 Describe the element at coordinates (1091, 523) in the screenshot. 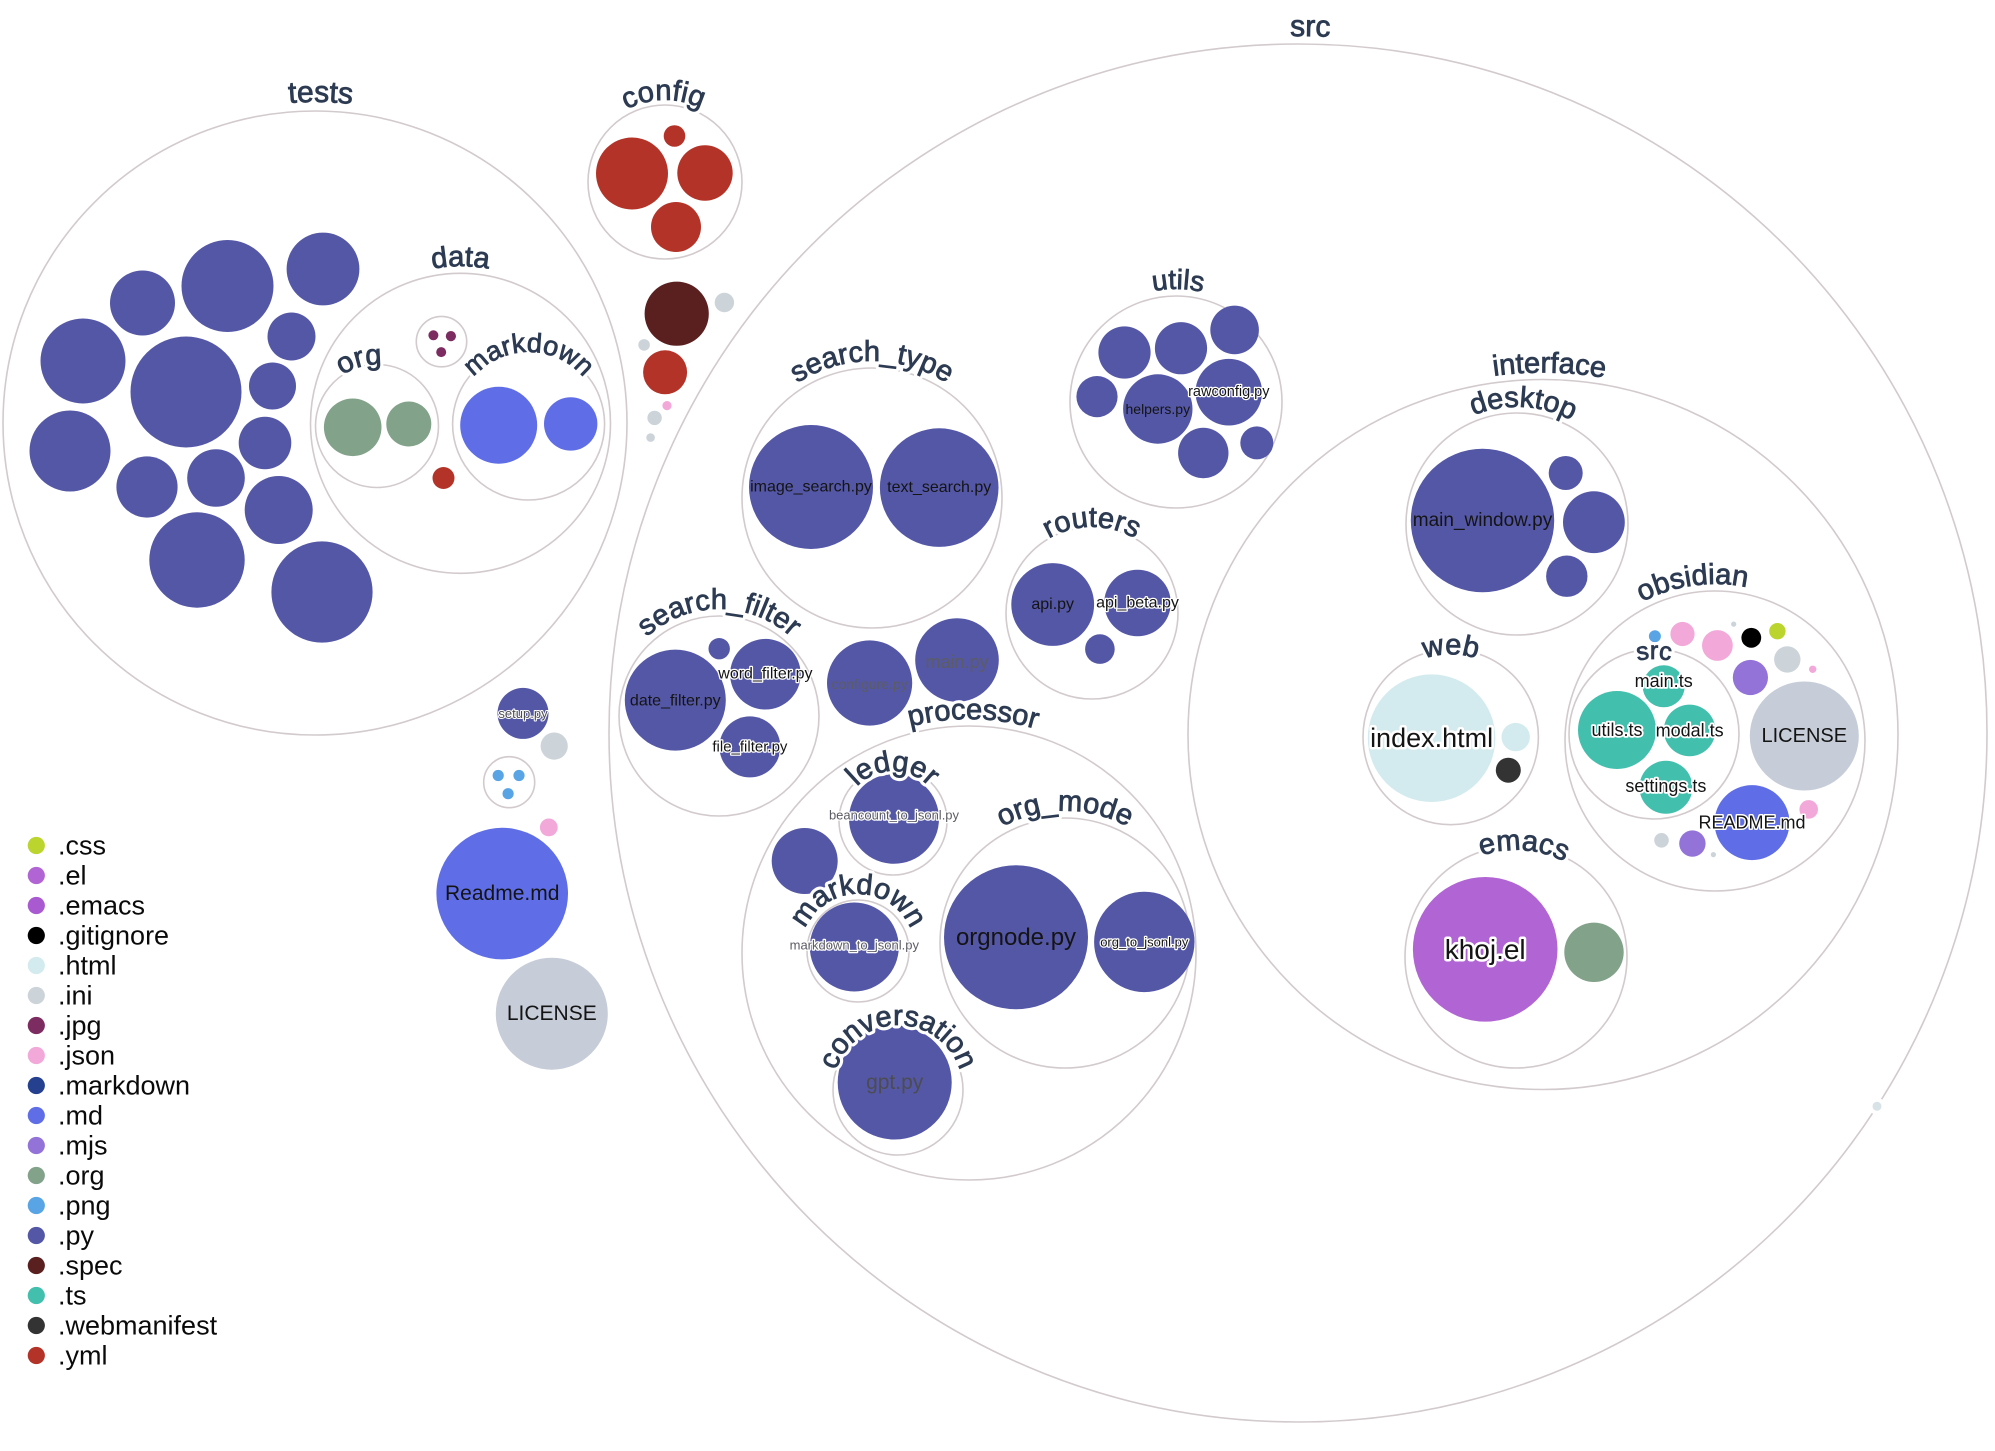

I see `svg-text: routers` at that location.